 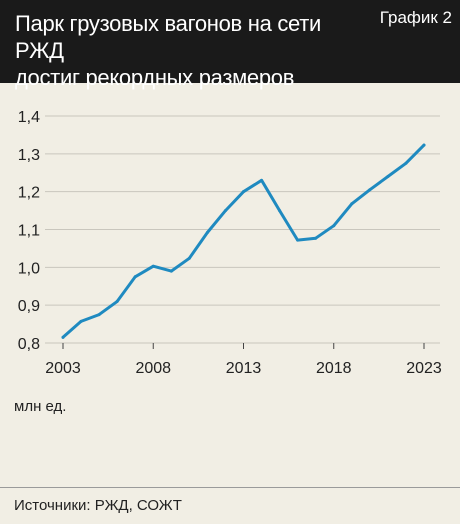 I want to click on x-tick-label: 2013, so click(x=244, y=368).